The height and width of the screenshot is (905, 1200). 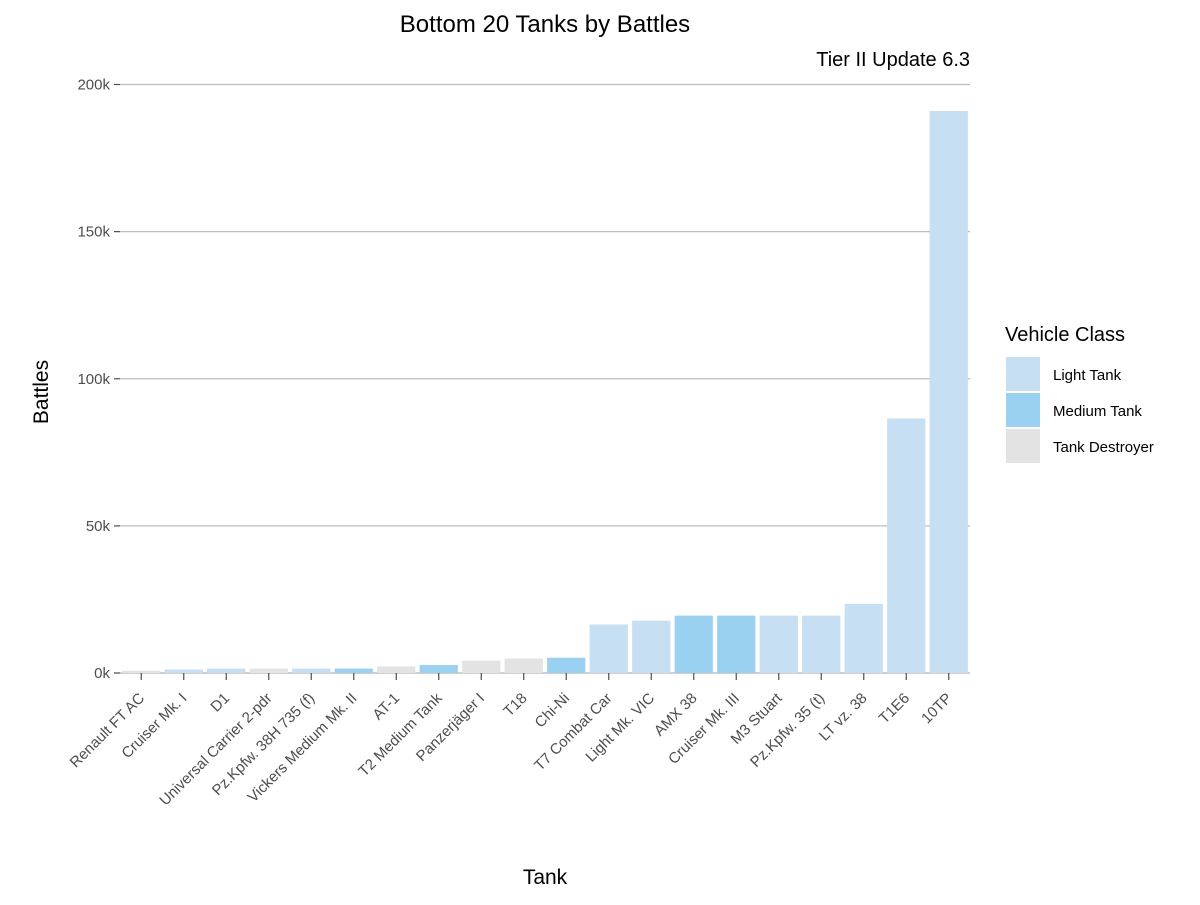 I want to click on chart-title: Bottom 20 Tanks by Battles, so click(x=545, y=24).